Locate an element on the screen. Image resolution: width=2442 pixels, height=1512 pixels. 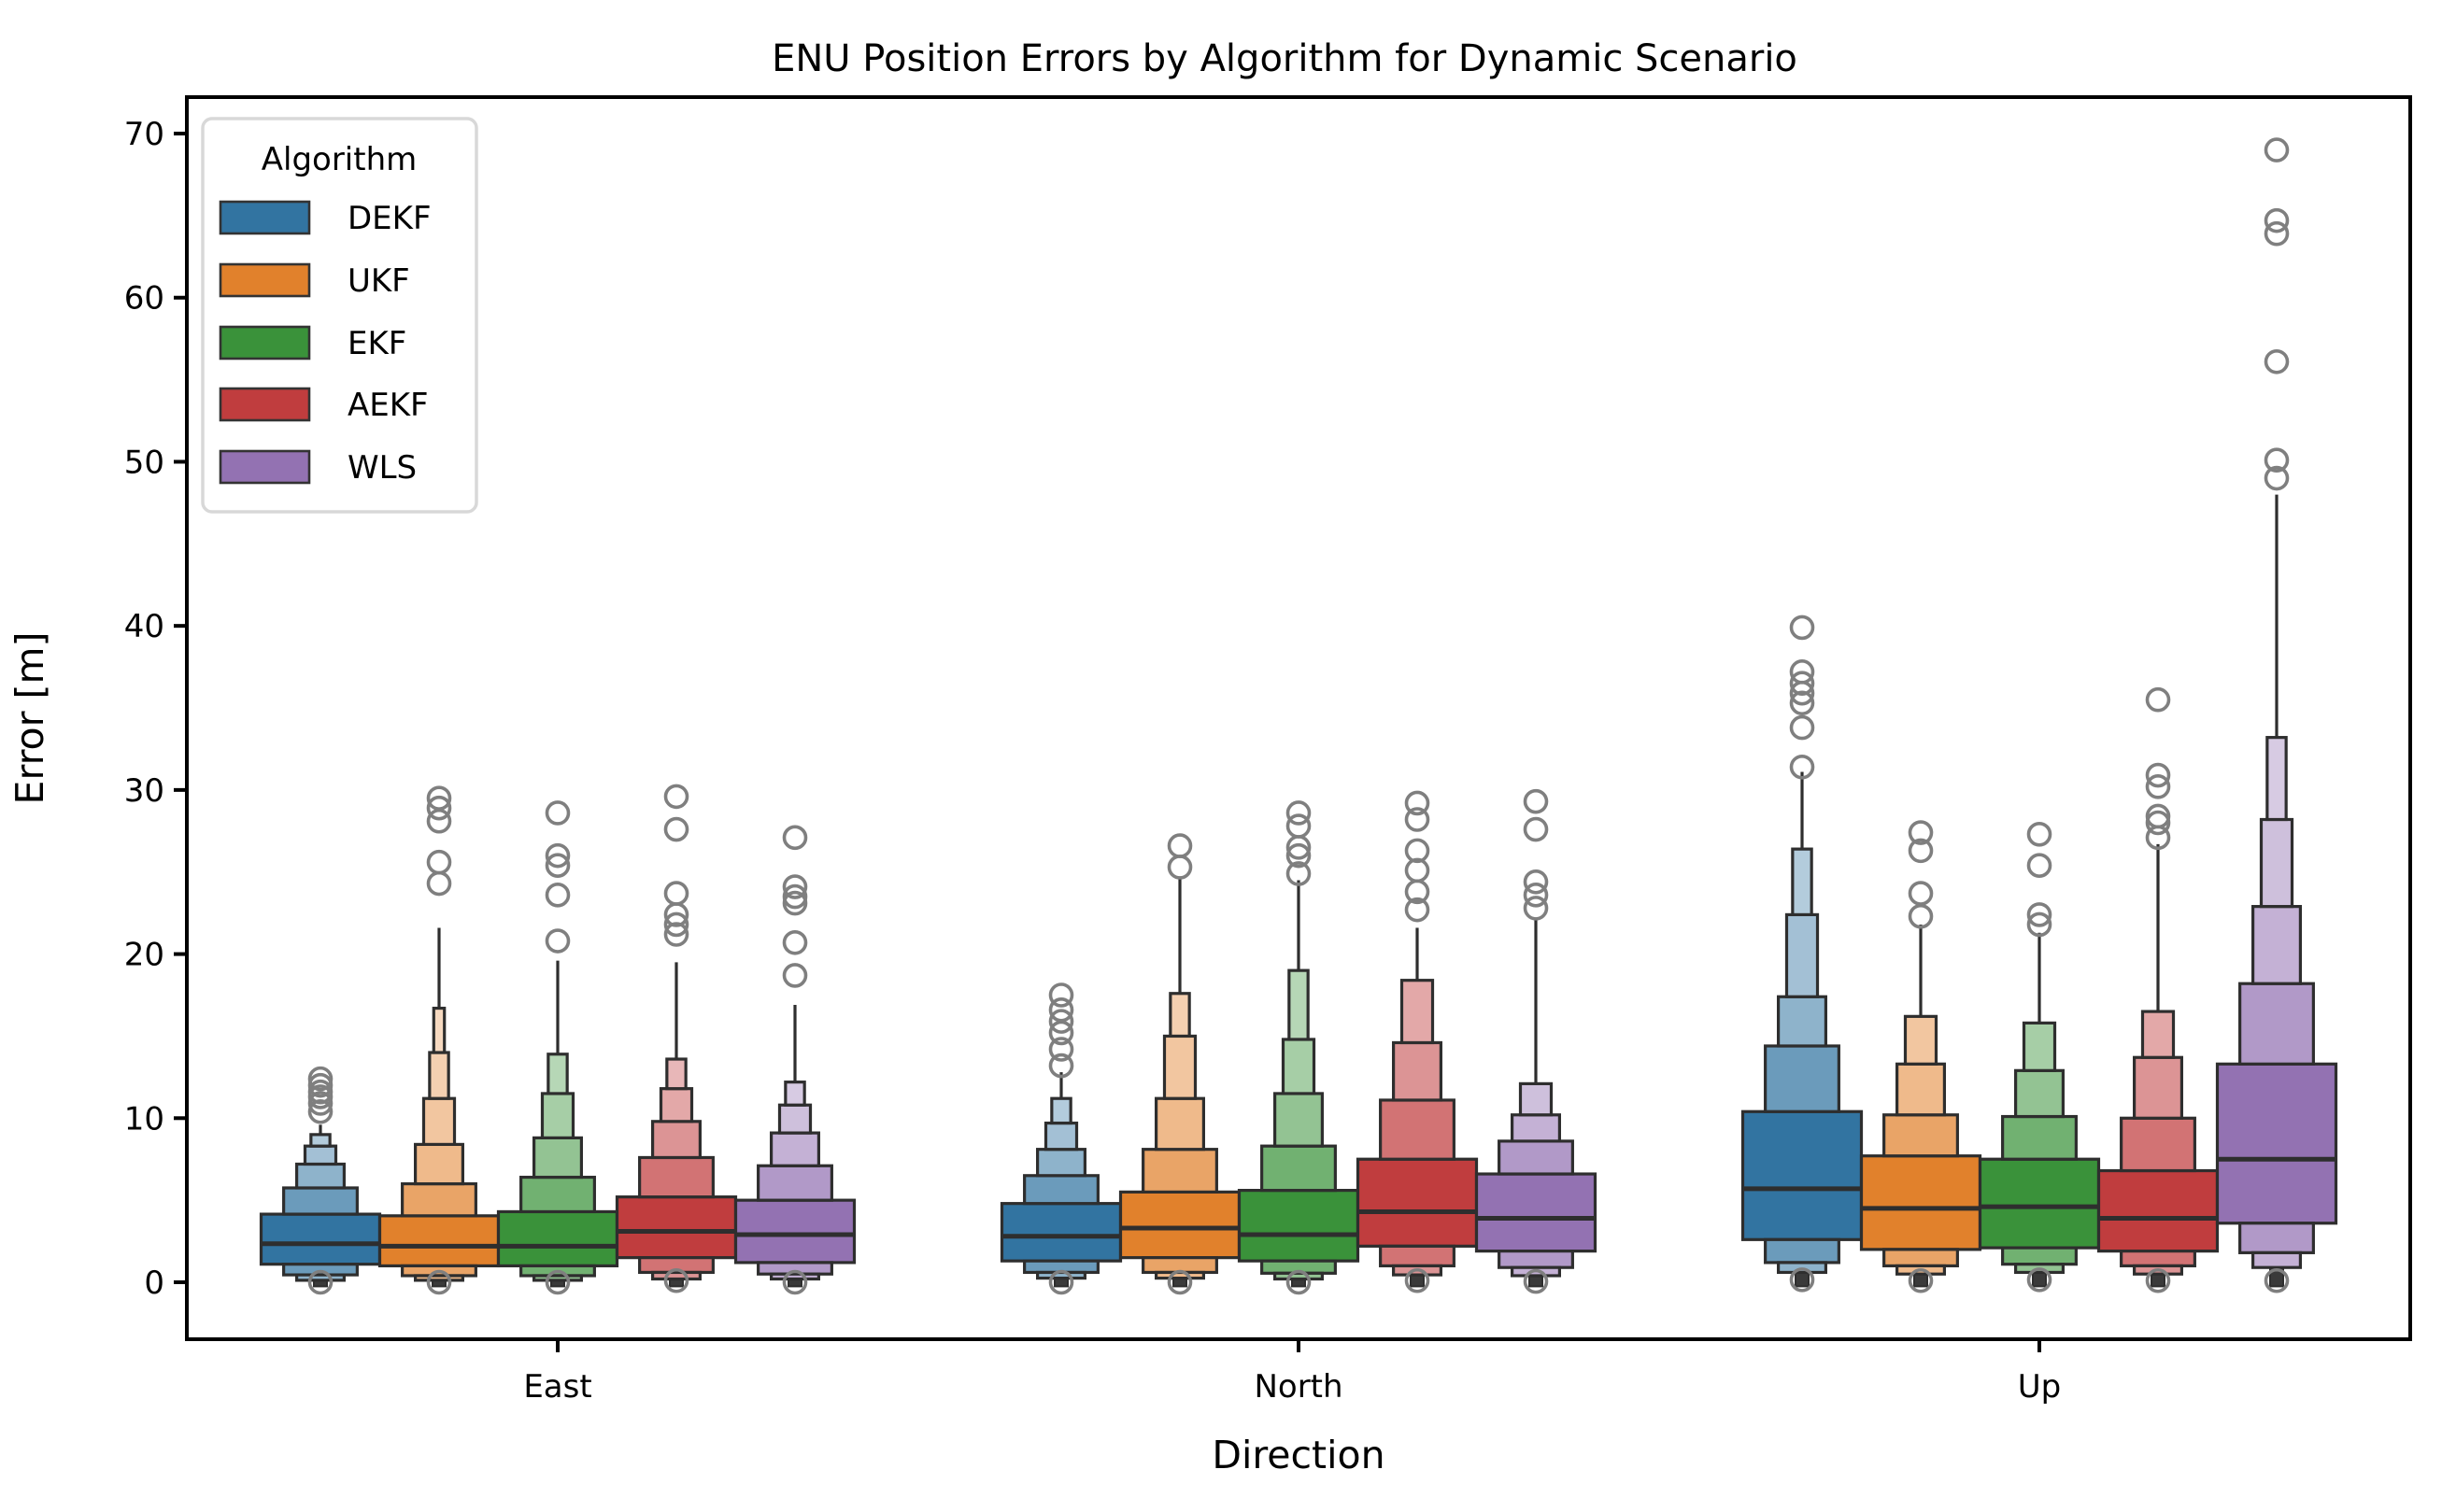
legend-swatch-ukf is located at coordinates (265, 280).